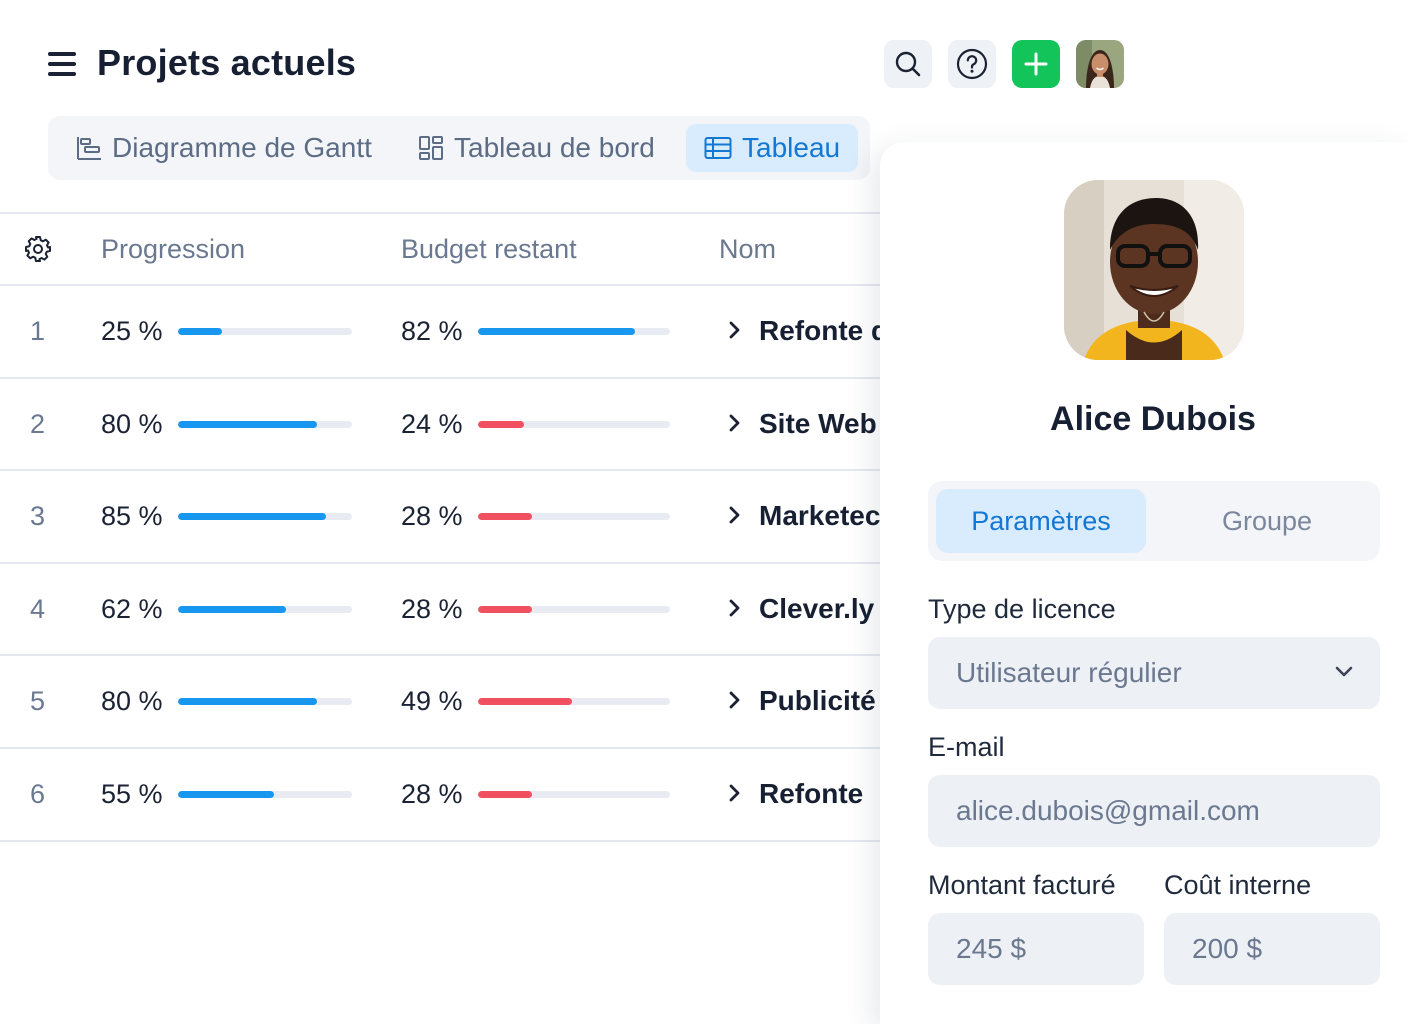 The width and height of the screenshot is (1408, 1024). I want to click on row-number: 4, so click(38, 608).